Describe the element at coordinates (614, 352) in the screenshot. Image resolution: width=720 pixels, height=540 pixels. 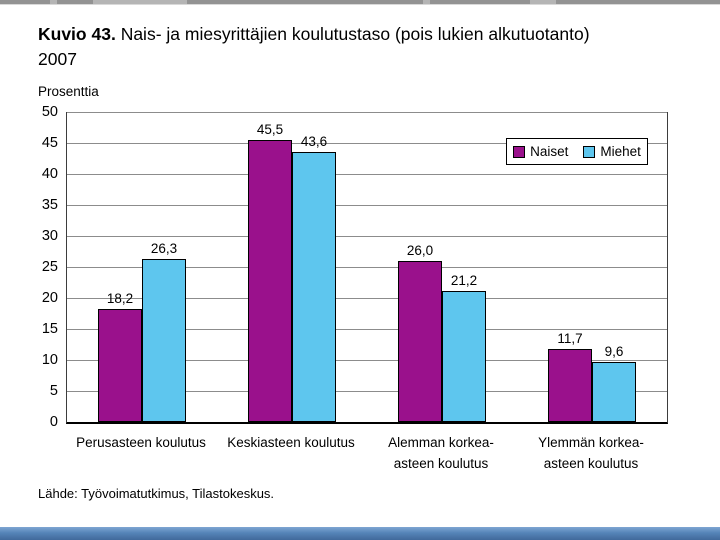
I see `bar-value-label: 9,6` at that location.